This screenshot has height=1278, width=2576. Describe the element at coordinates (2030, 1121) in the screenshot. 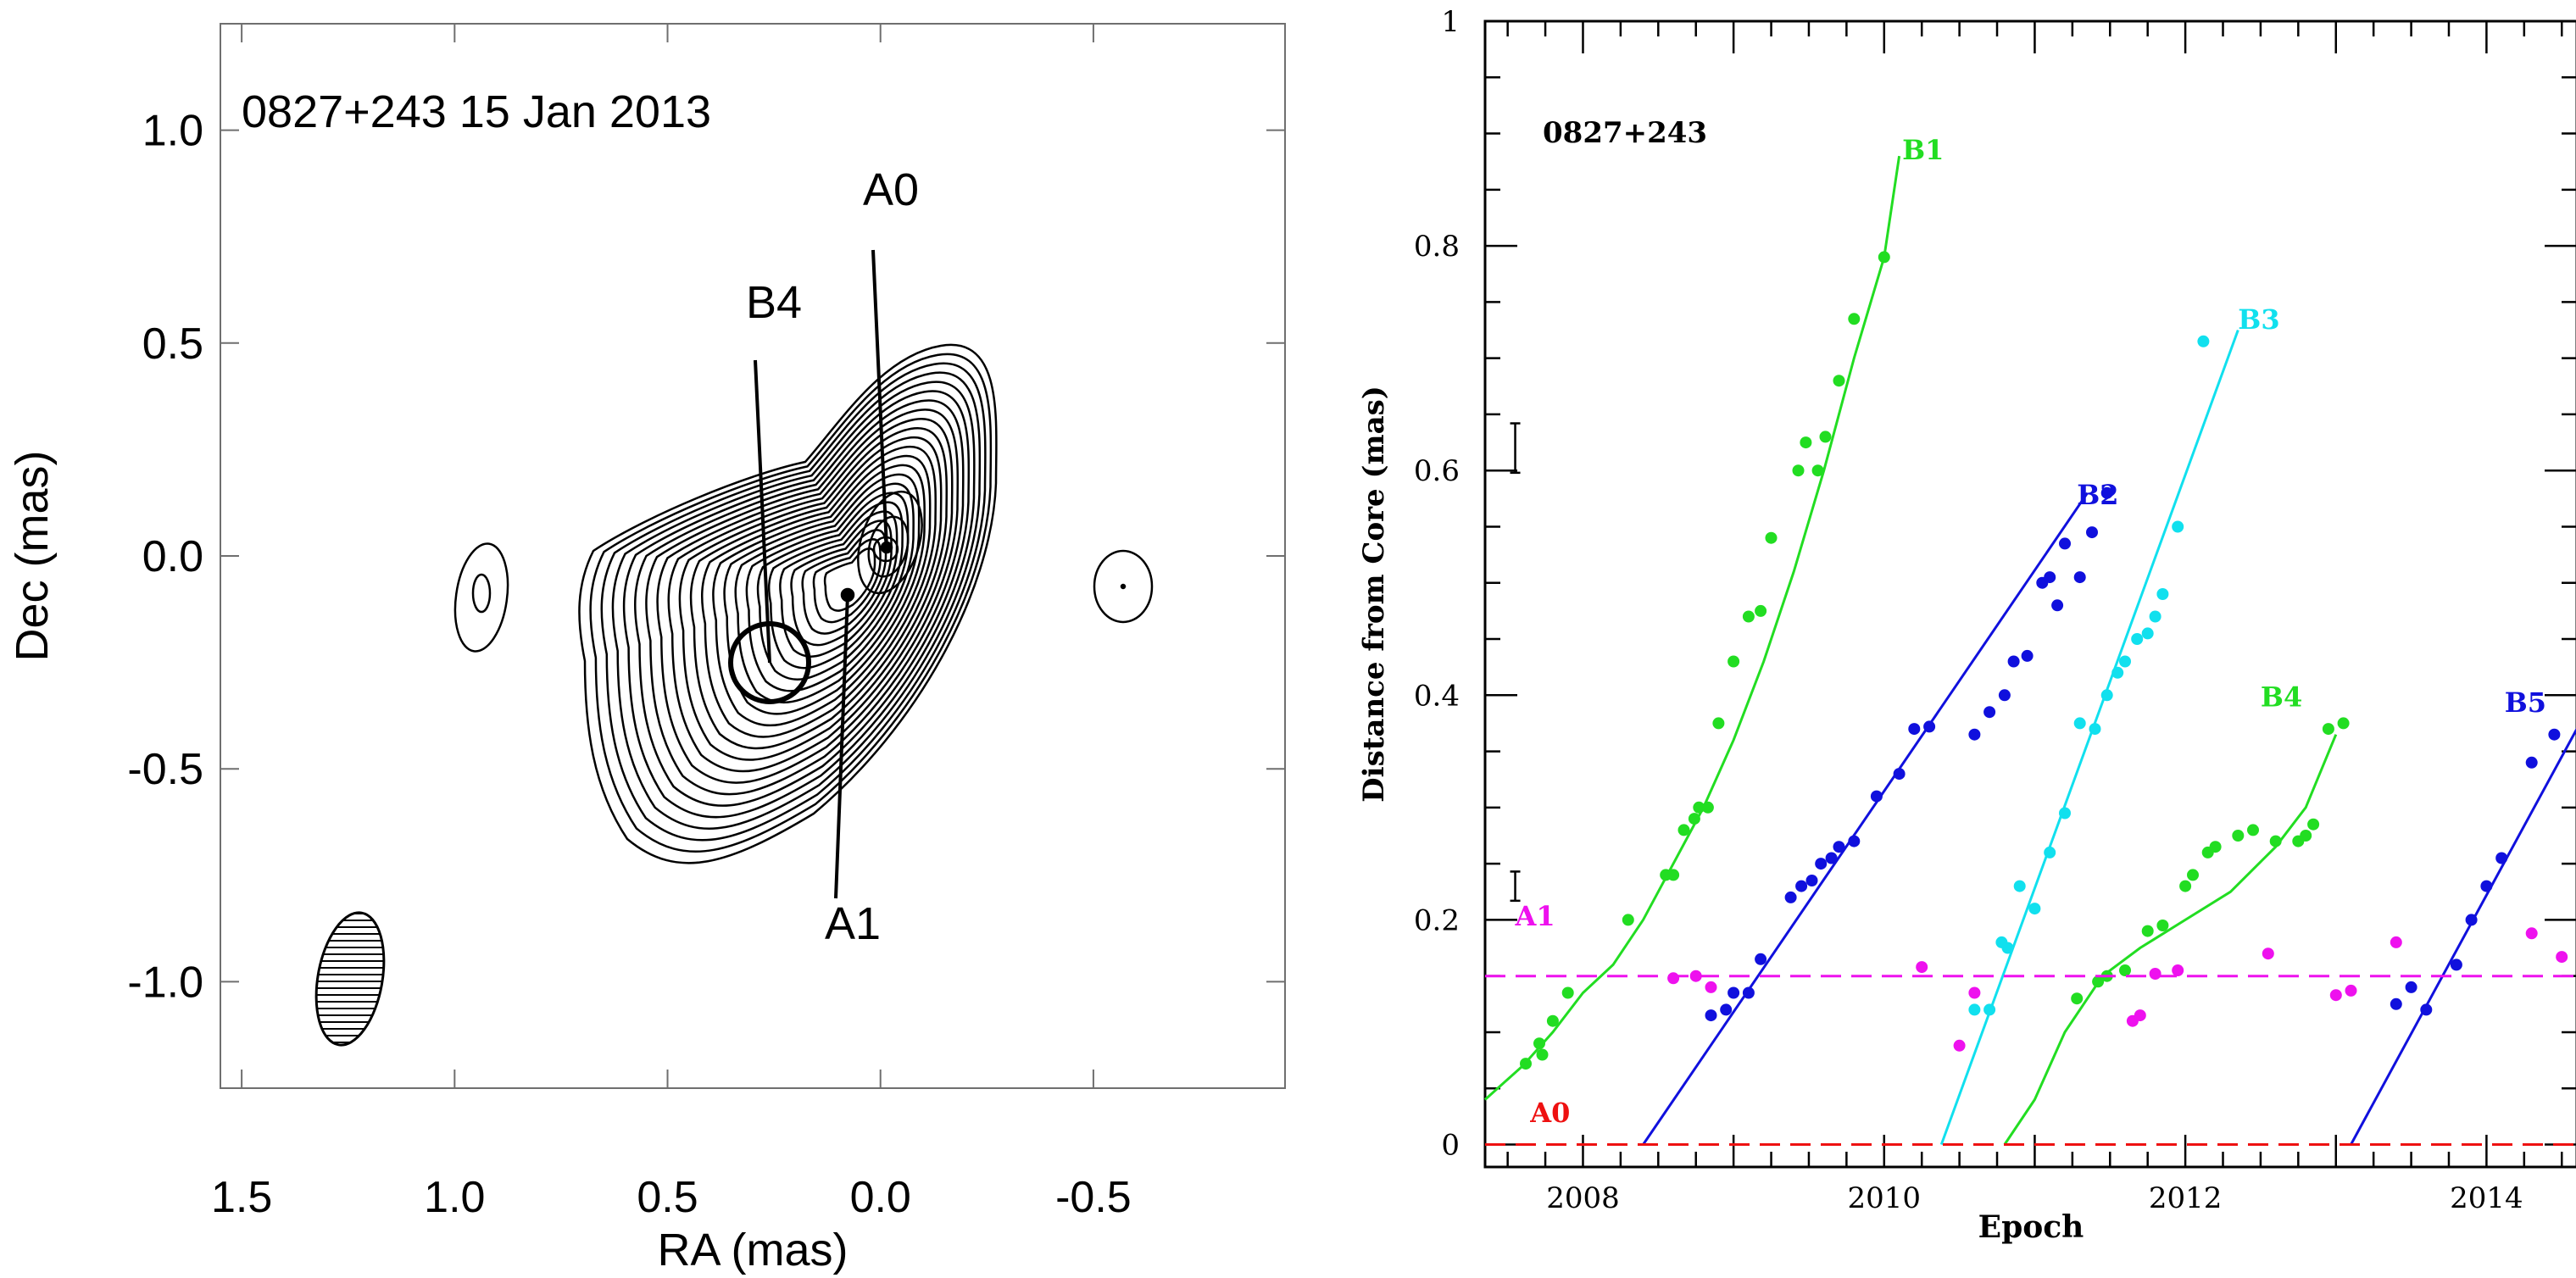

I see `series-a0: A0` at that location.